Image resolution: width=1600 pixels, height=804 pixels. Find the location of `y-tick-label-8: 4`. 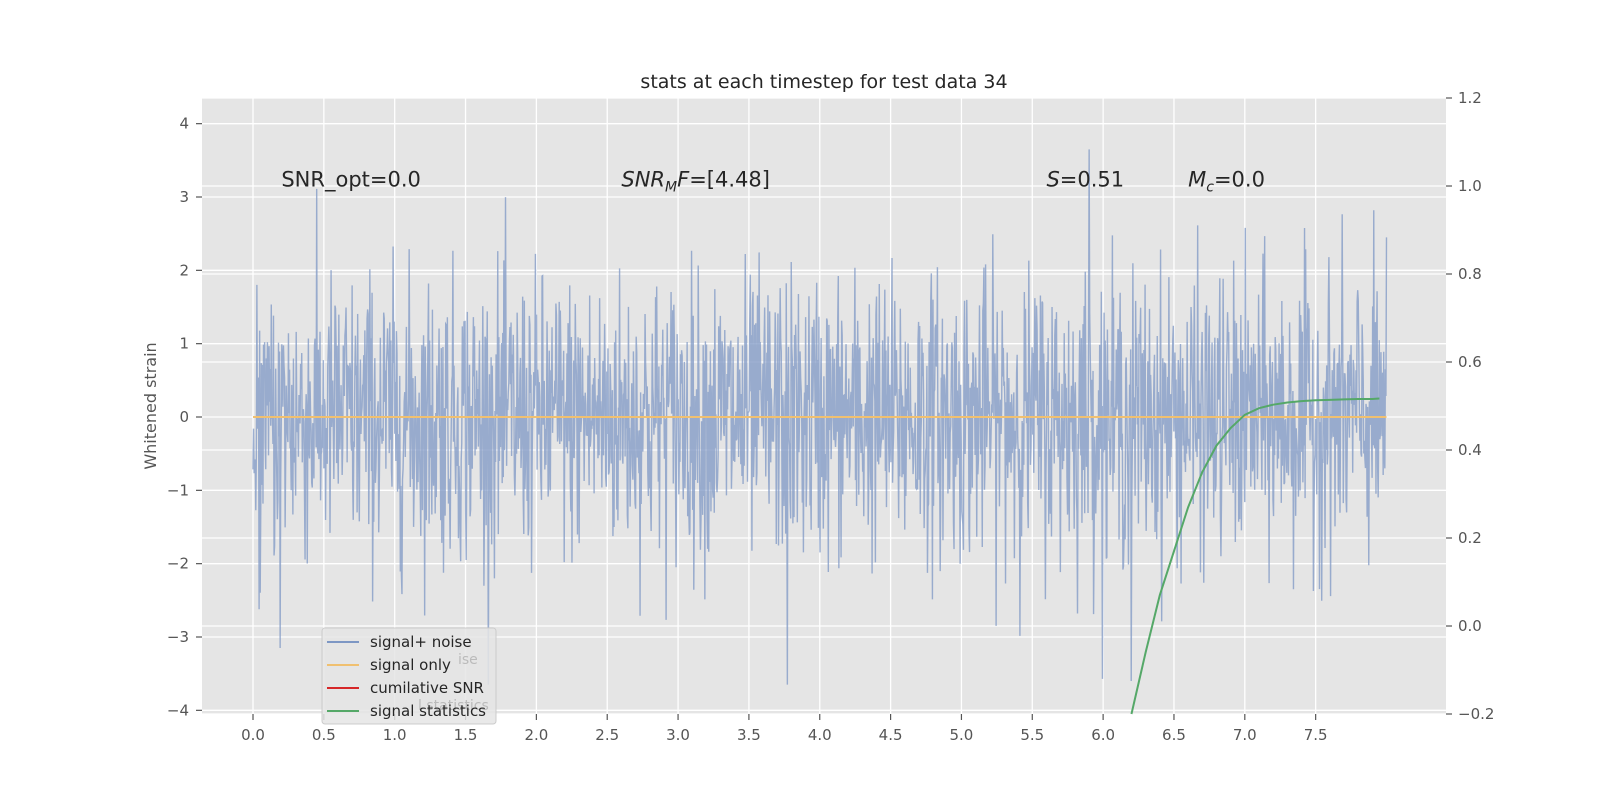

y-tick-label-8: 4 is located at coordinates (184, 124).